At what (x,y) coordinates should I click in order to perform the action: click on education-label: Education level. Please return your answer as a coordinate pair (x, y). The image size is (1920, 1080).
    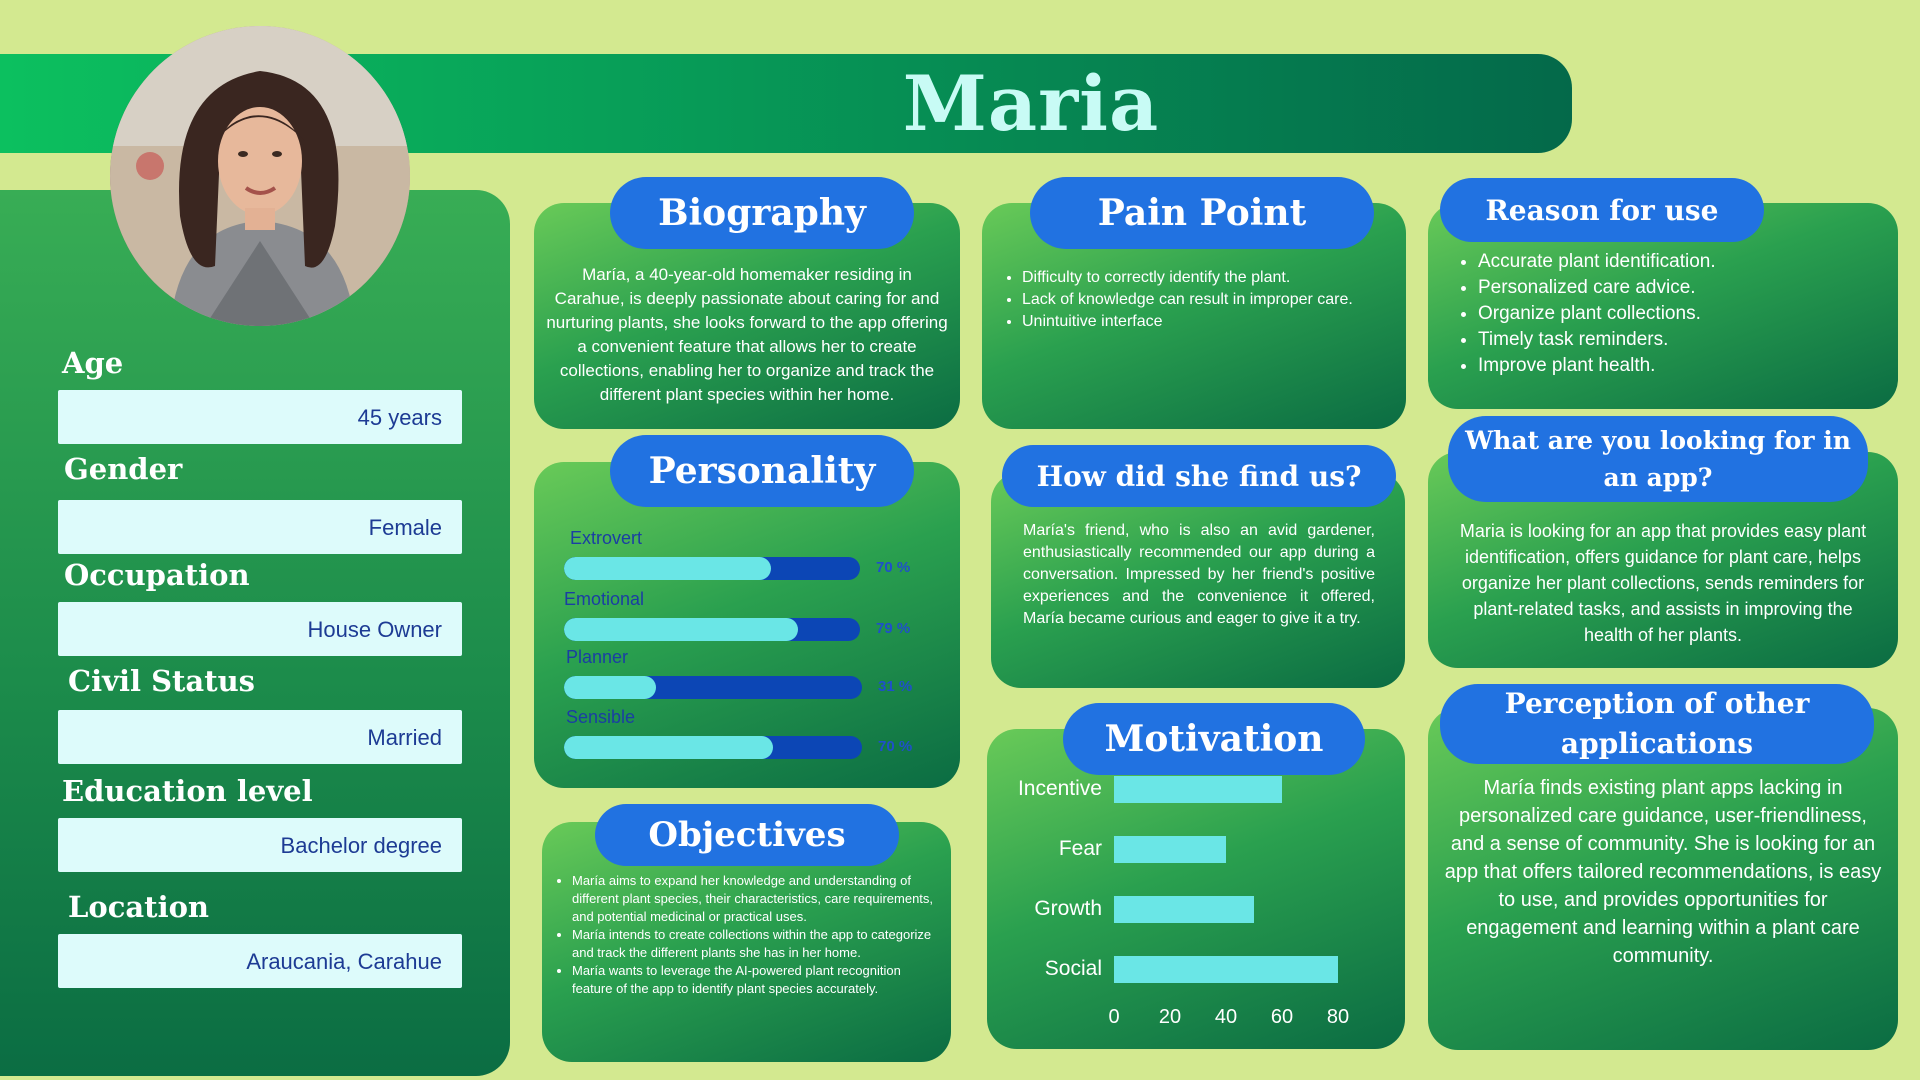
    Looking at the image, I should click on (187, 791).